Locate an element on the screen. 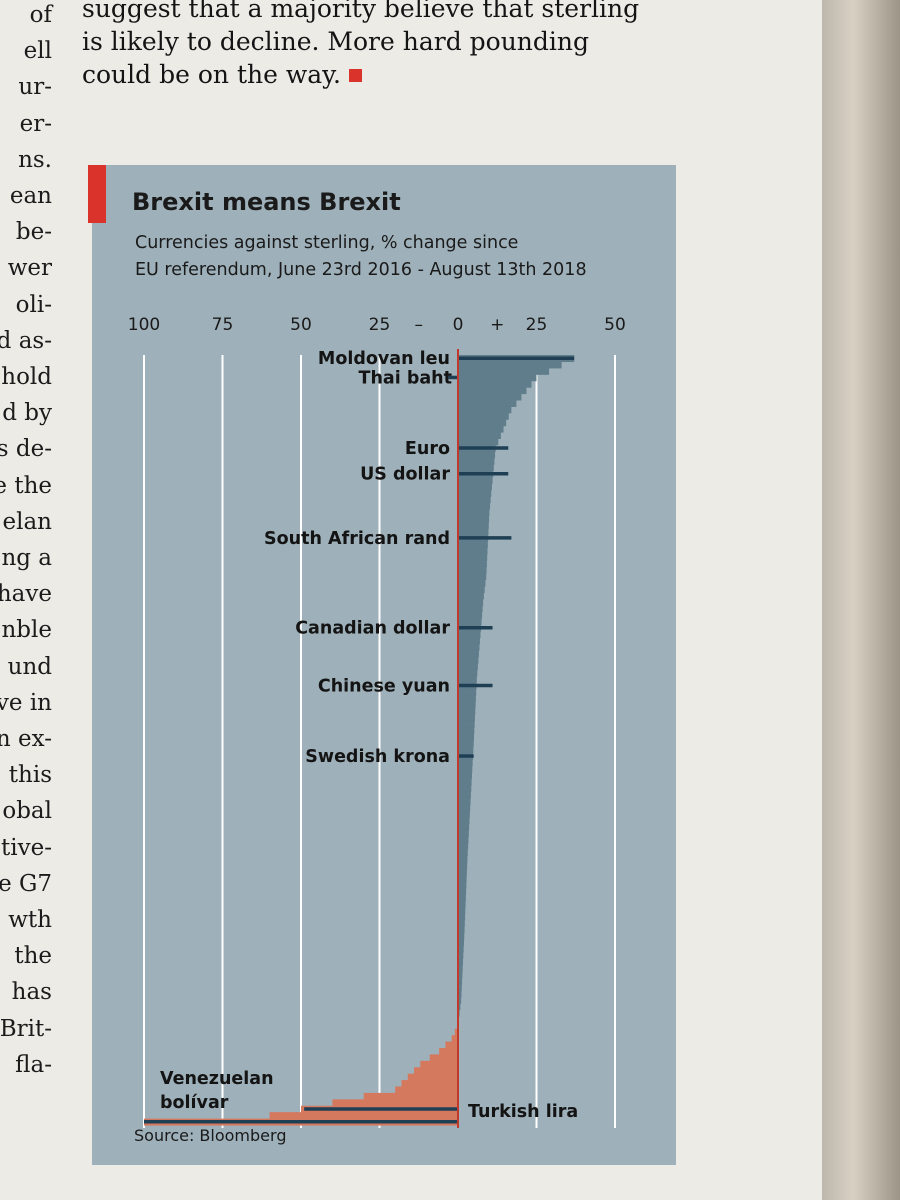  side-text-fragment: wer is located at coordinates (29, 268).